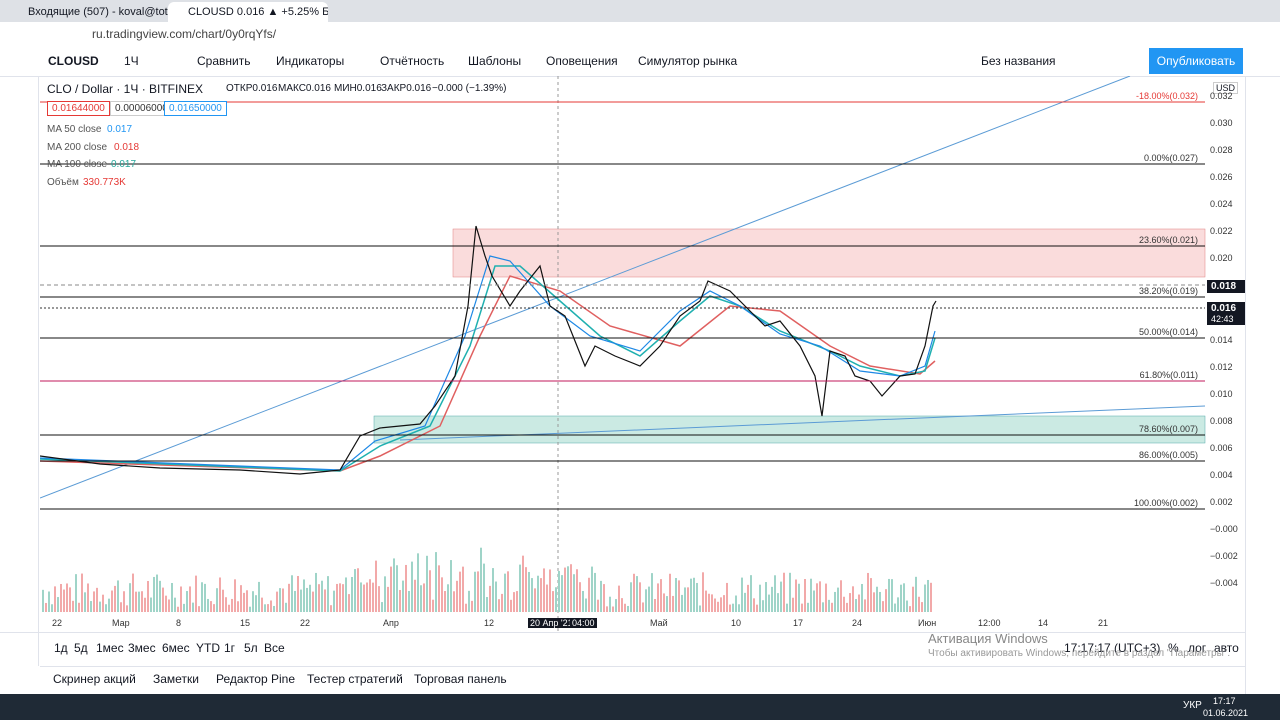 The width and height of the screenshot is (1280, 720). I want to click on panel-tab: Торговая панель, so click(460, 679).